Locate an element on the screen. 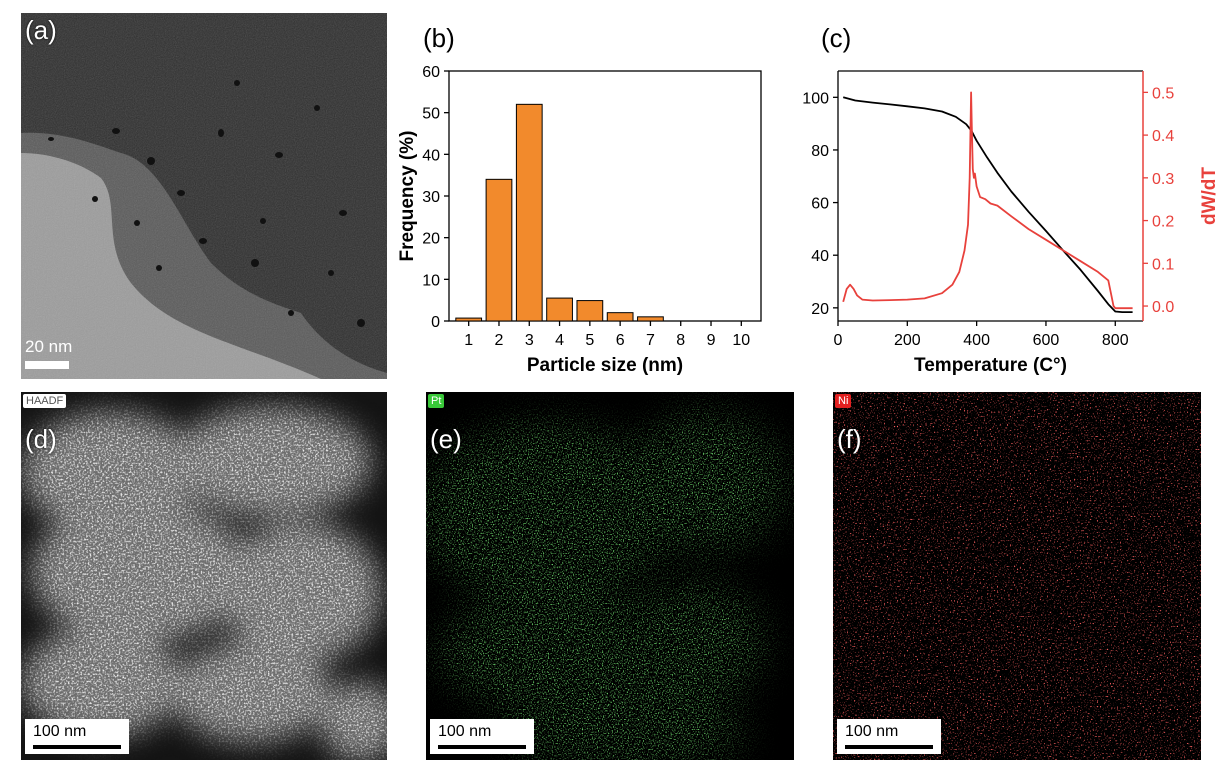  tem-image-panel-a: (a) 20 nm is located at coordinates (204, 196).